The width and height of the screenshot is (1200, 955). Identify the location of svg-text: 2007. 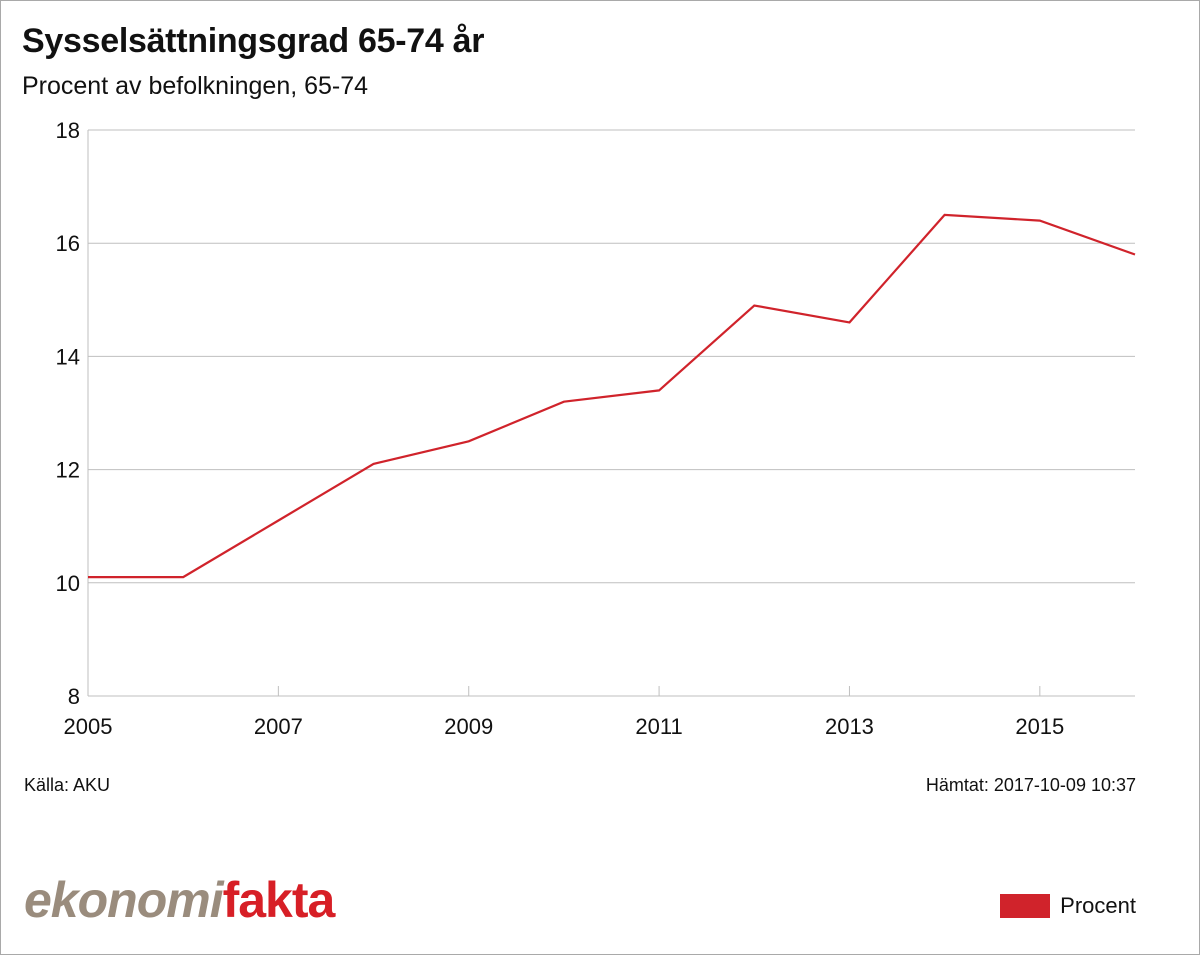
(278, 726).